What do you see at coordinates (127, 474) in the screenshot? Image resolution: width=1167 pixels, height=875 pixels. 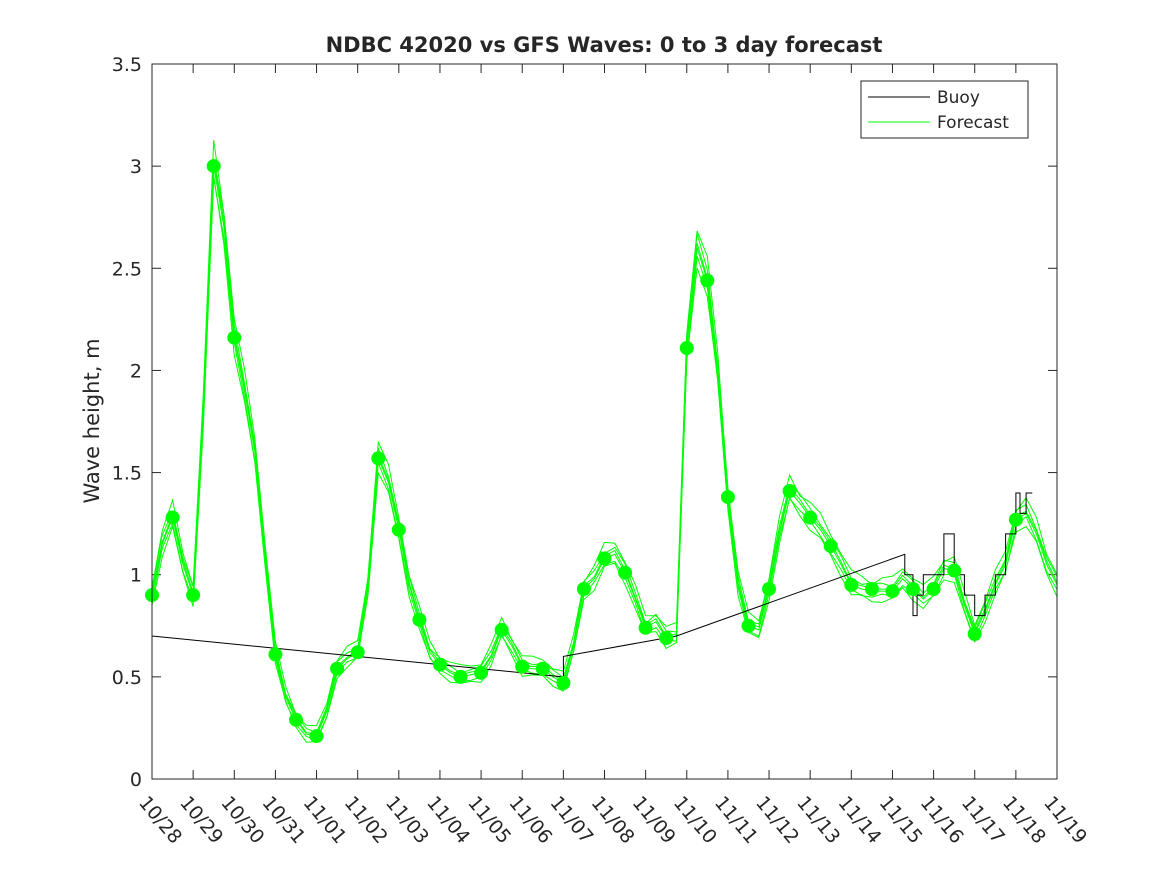 I see `y-tick-label: 1.5` at bounding box center [127, 474].